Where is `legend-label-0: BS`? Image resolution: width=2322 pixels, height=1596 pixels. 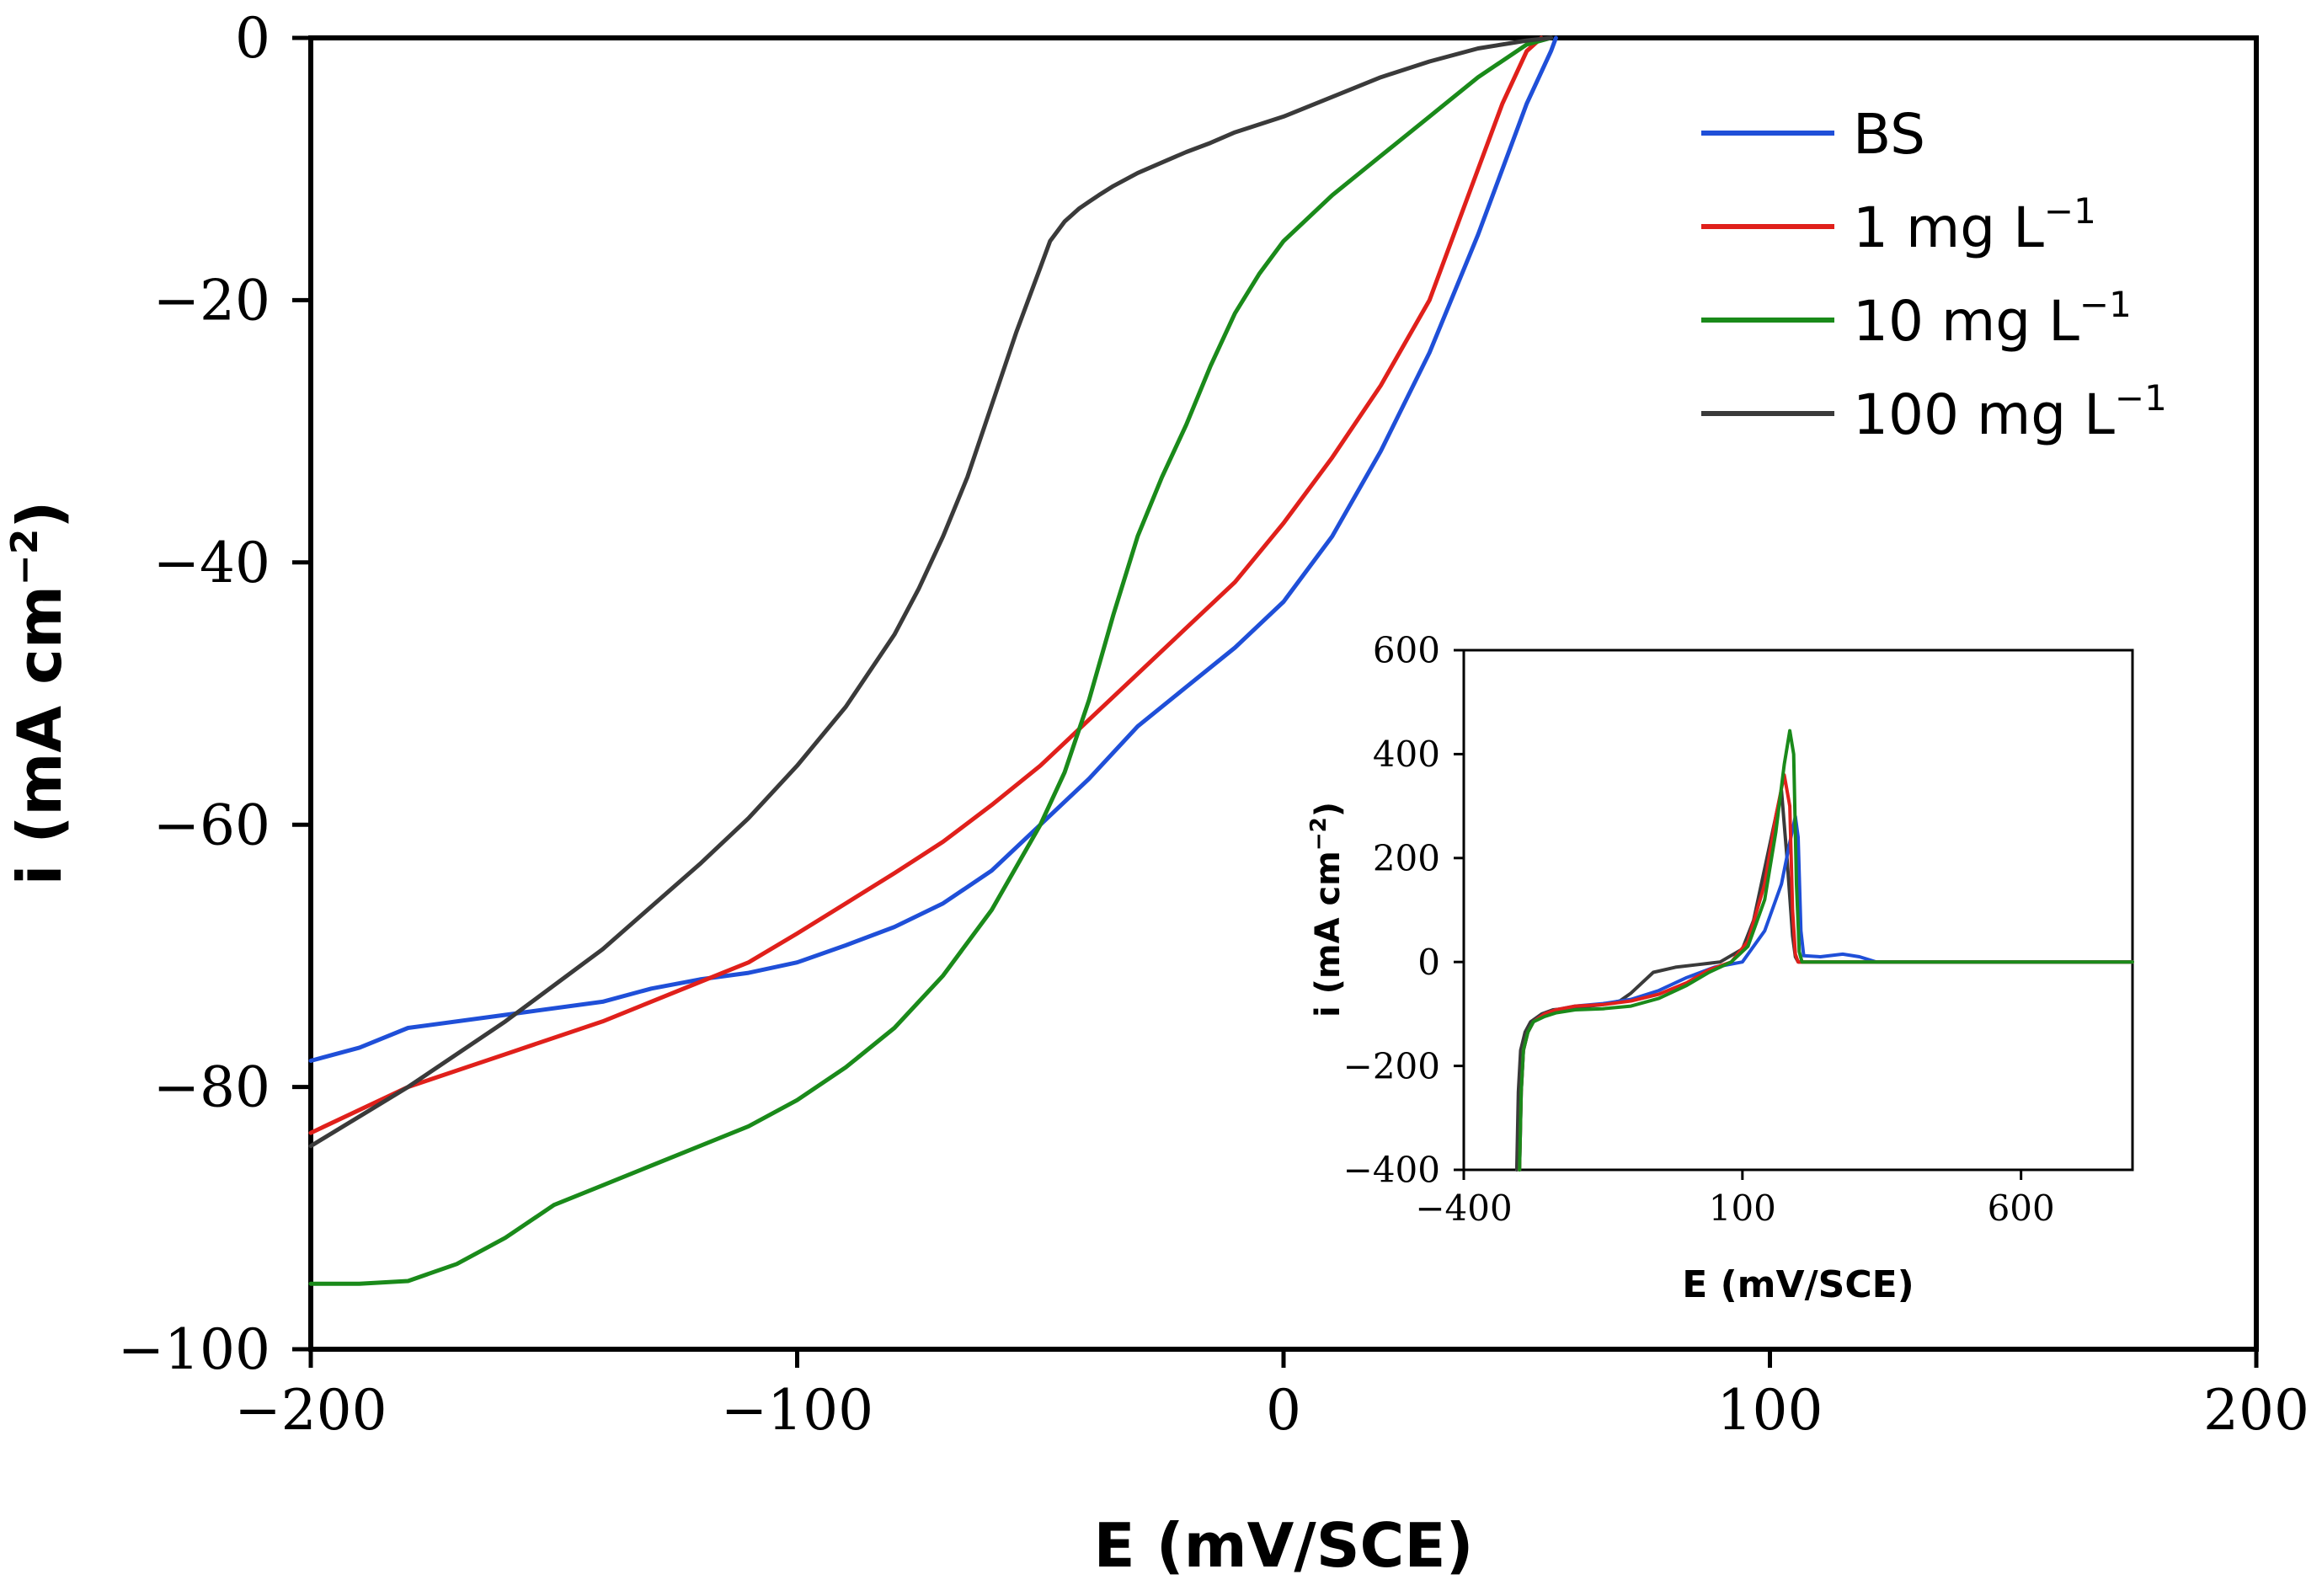 legend-label-0: BS is located at coordinates (1889, 134).